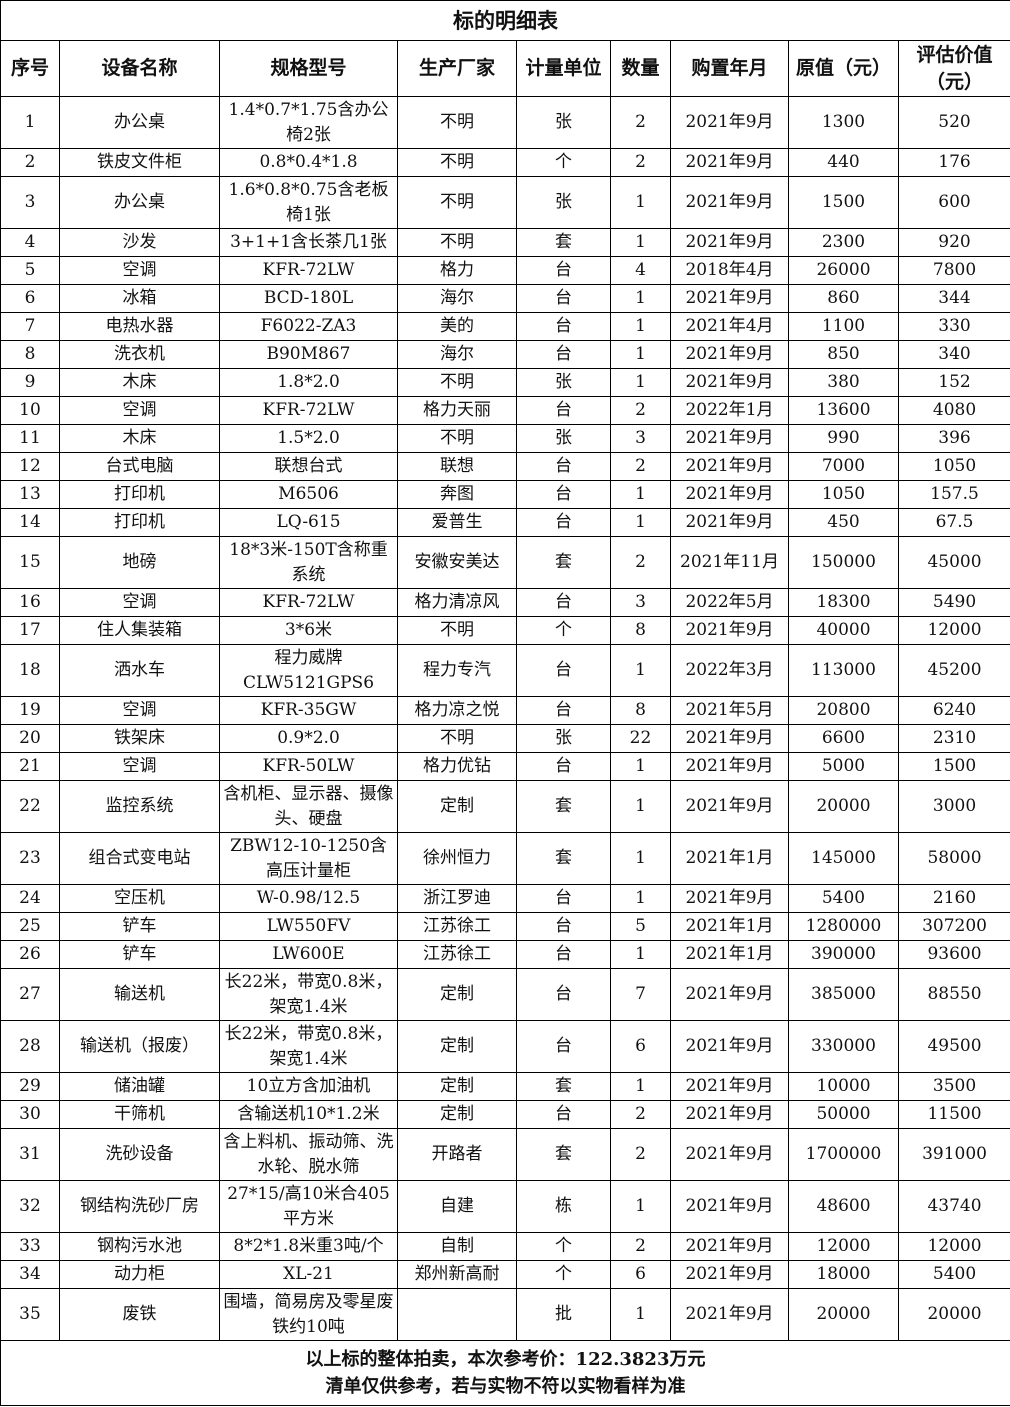 The width and height of the screenshot is (1010, 1407). What do you see at coordinates (843, 1046) in the screenshot?
I see `col-original-value-cell: 330000` at bounding box center [843, 1046].